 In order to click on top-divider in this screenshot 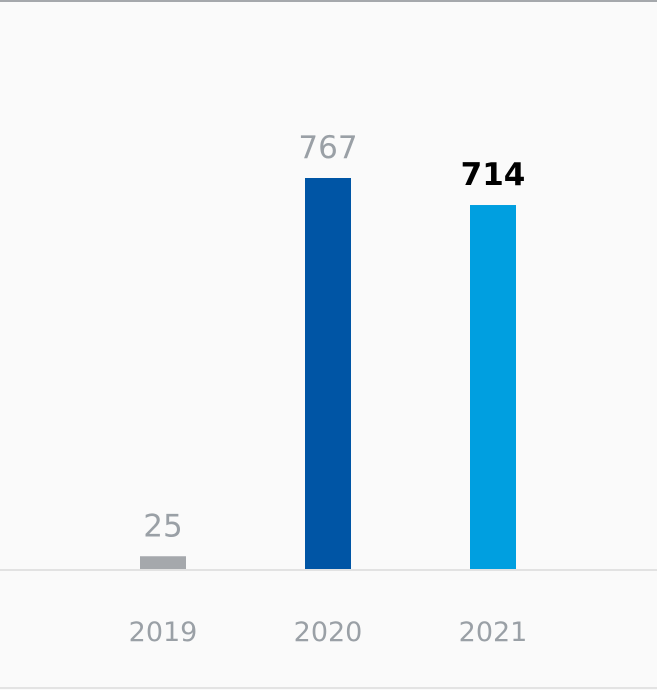, I will do `click(328, 1)`.